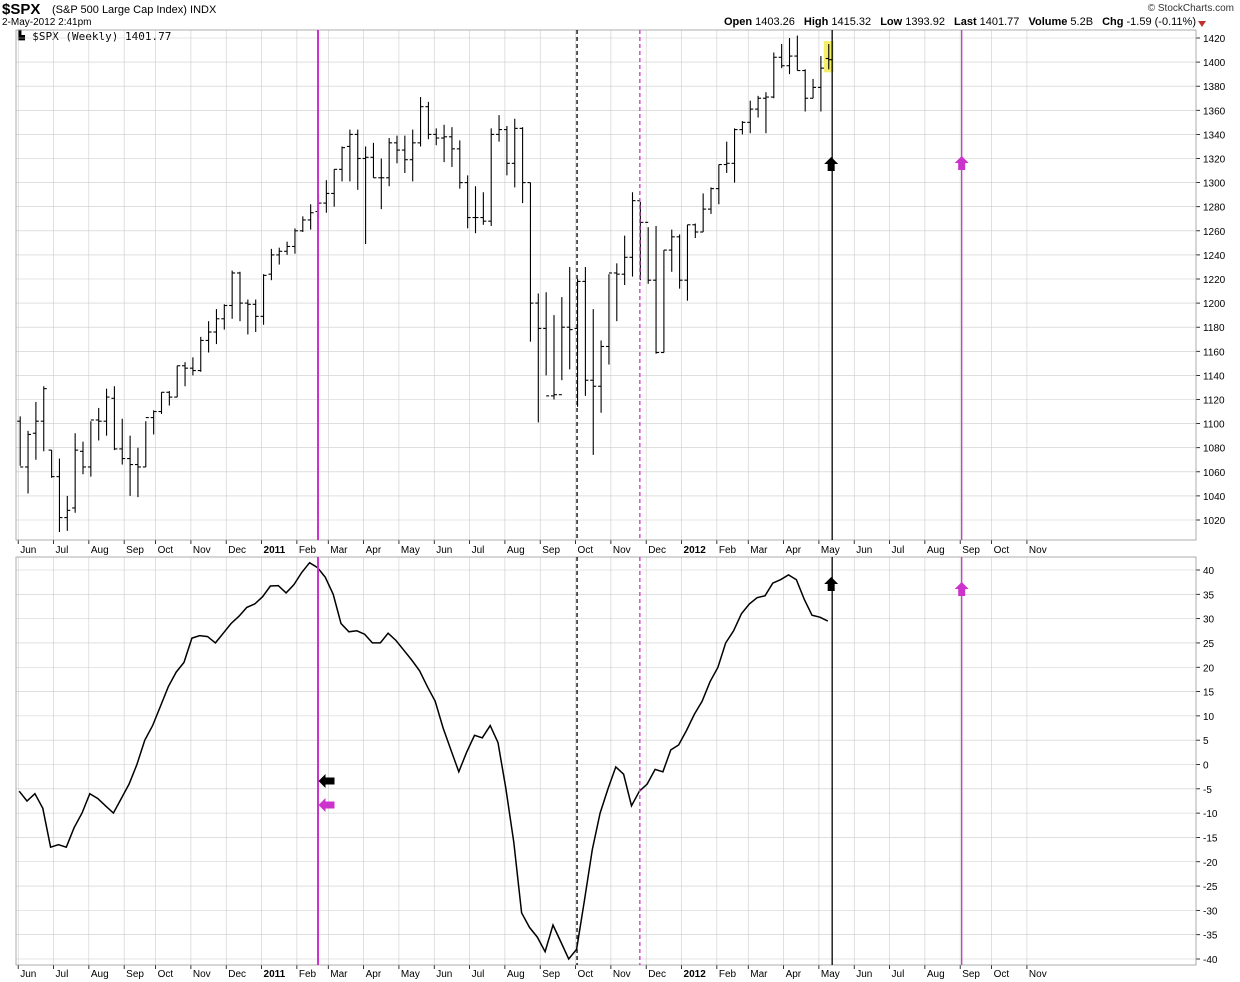  What do you see at coordinates (1113, 22) in the screenshot?
I see `chg-label: Chg` at bounding box center [1113, 22].